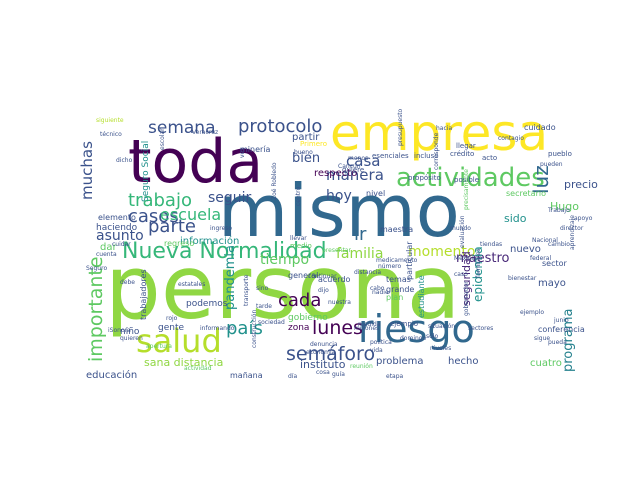  I want to click on word-persona: persona, so click(283, 287).